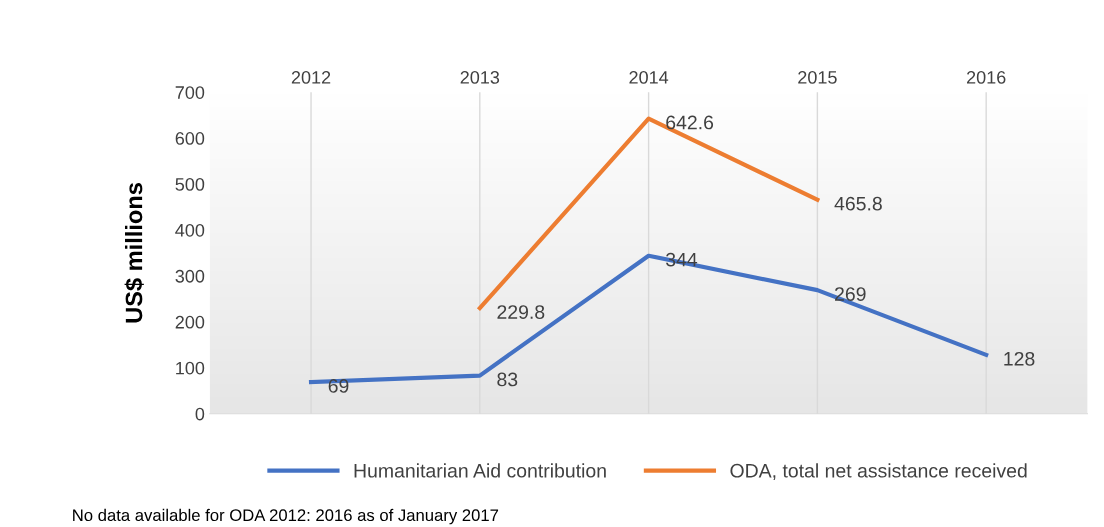  What do you see at coordinates (190, 322) in the screenshot?
I see `y-tick-label: 200` at bounding box center [190, 322].